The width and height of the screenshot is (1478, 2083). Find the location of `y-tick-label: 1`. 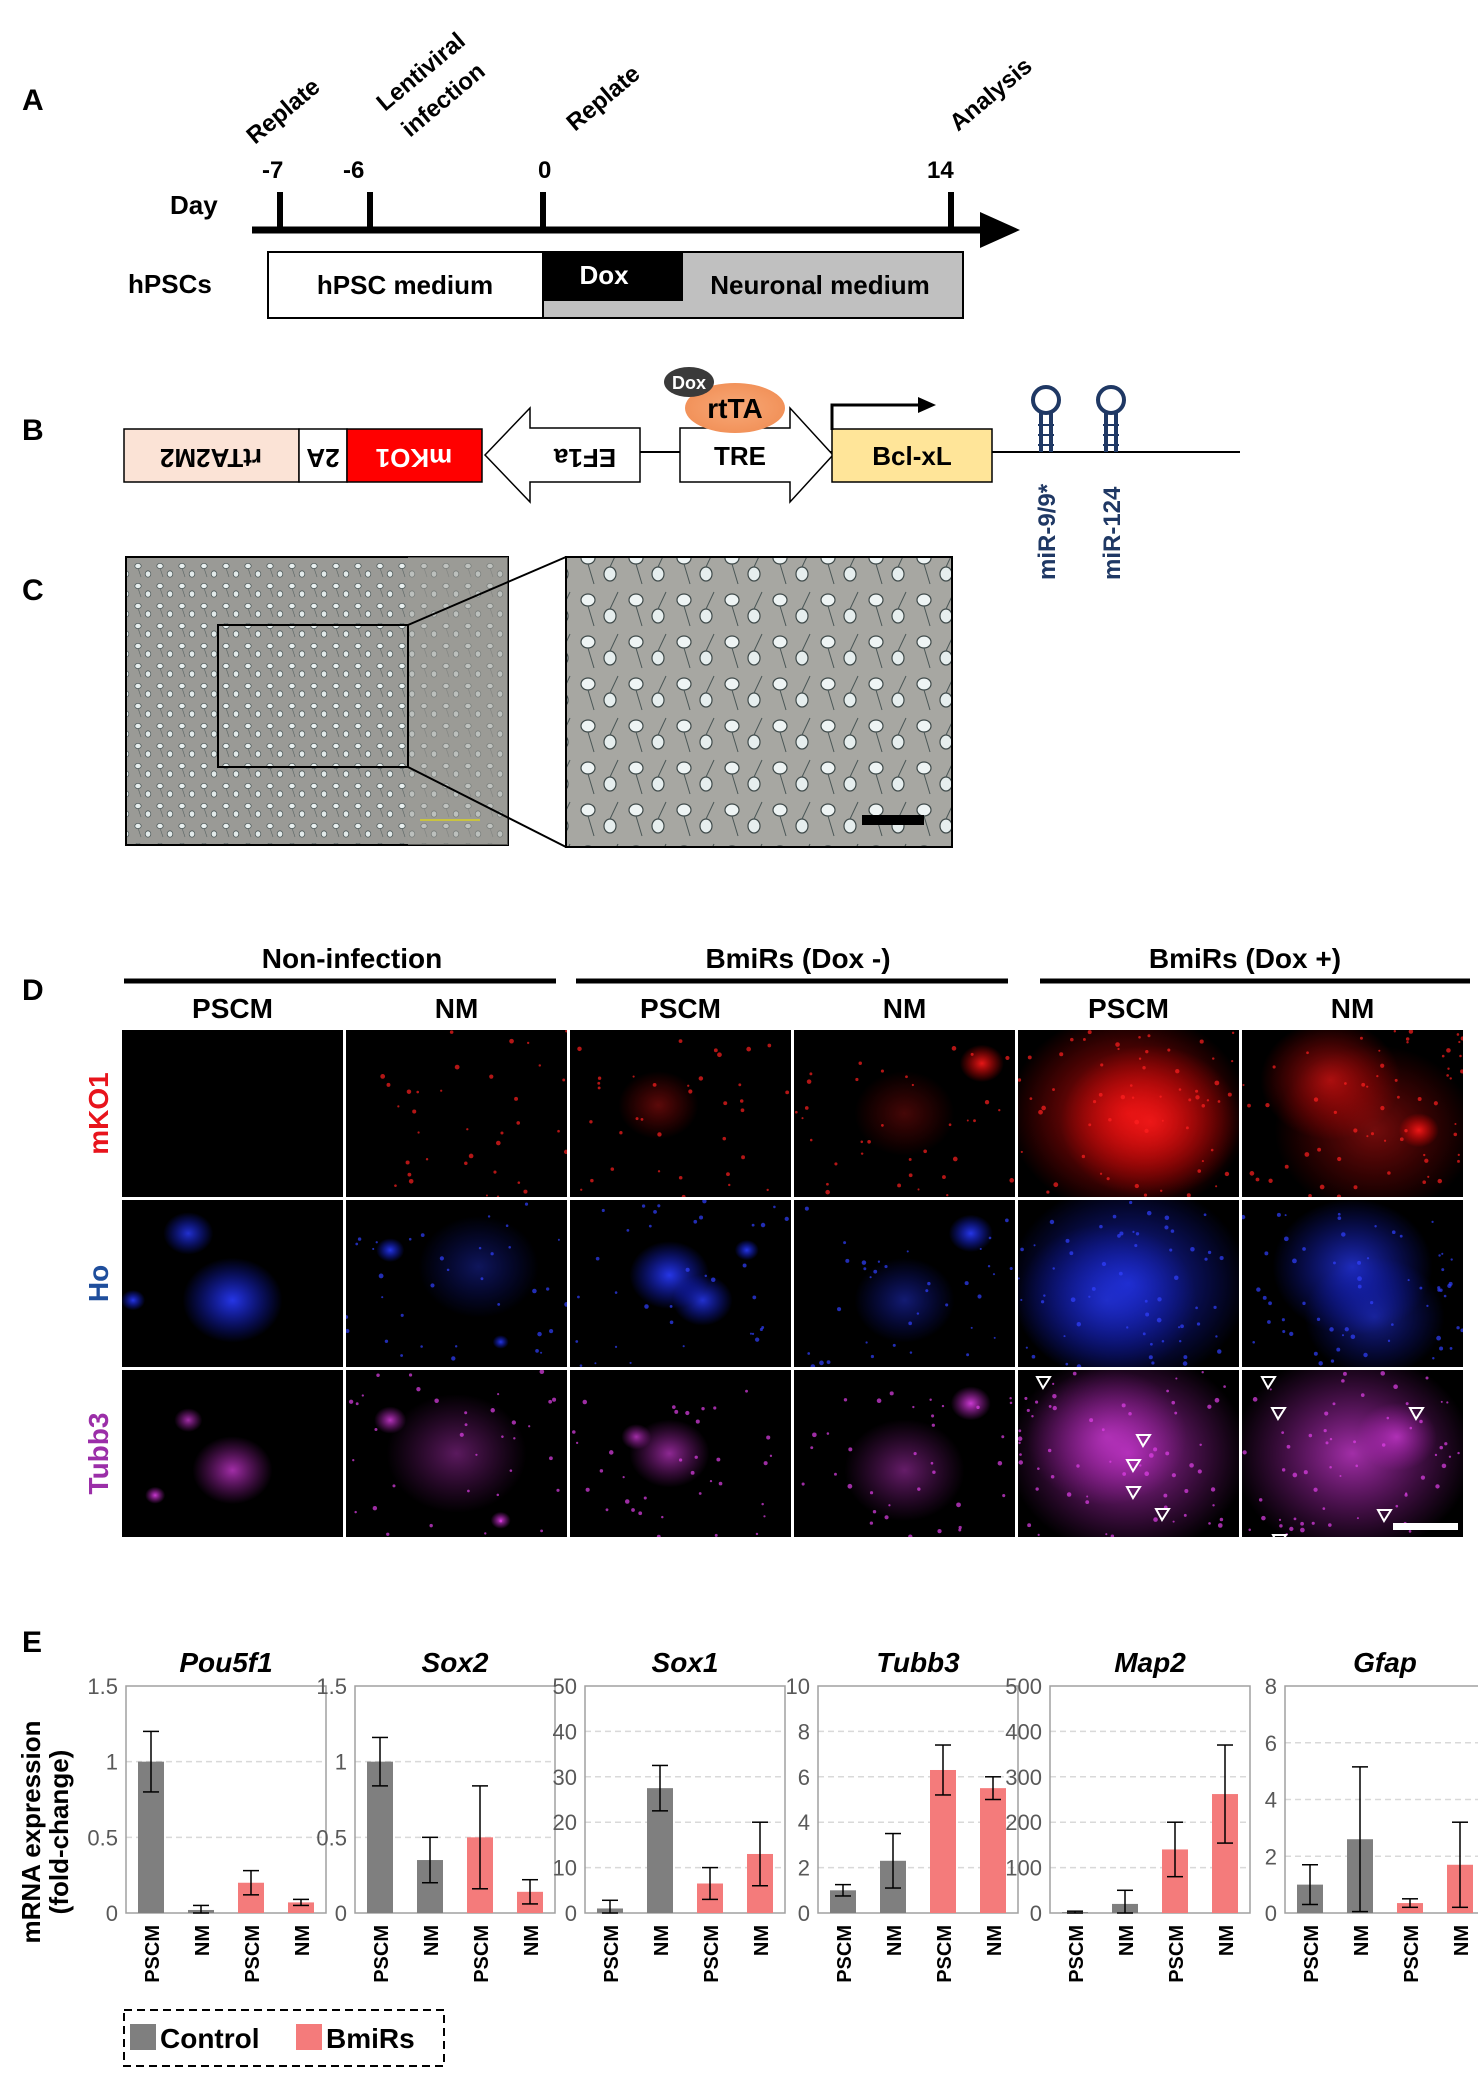

y-tick-label: 1 is located at coordinates (341, 1762).